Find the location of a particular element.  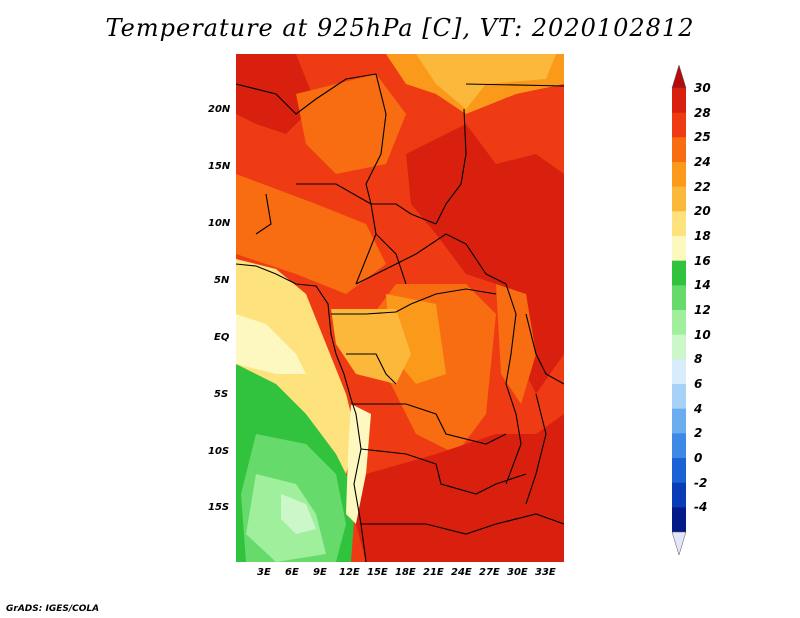

colorbar-label: 28 is located at coordinates (702, 112).